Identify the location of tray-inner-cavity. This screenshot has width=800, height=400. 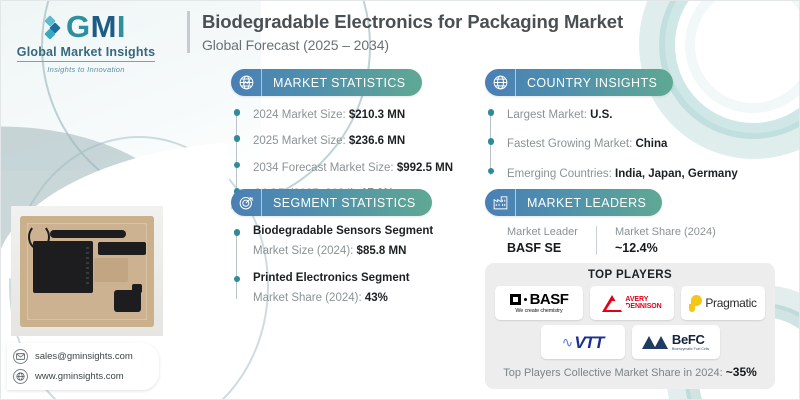
(87, 271).